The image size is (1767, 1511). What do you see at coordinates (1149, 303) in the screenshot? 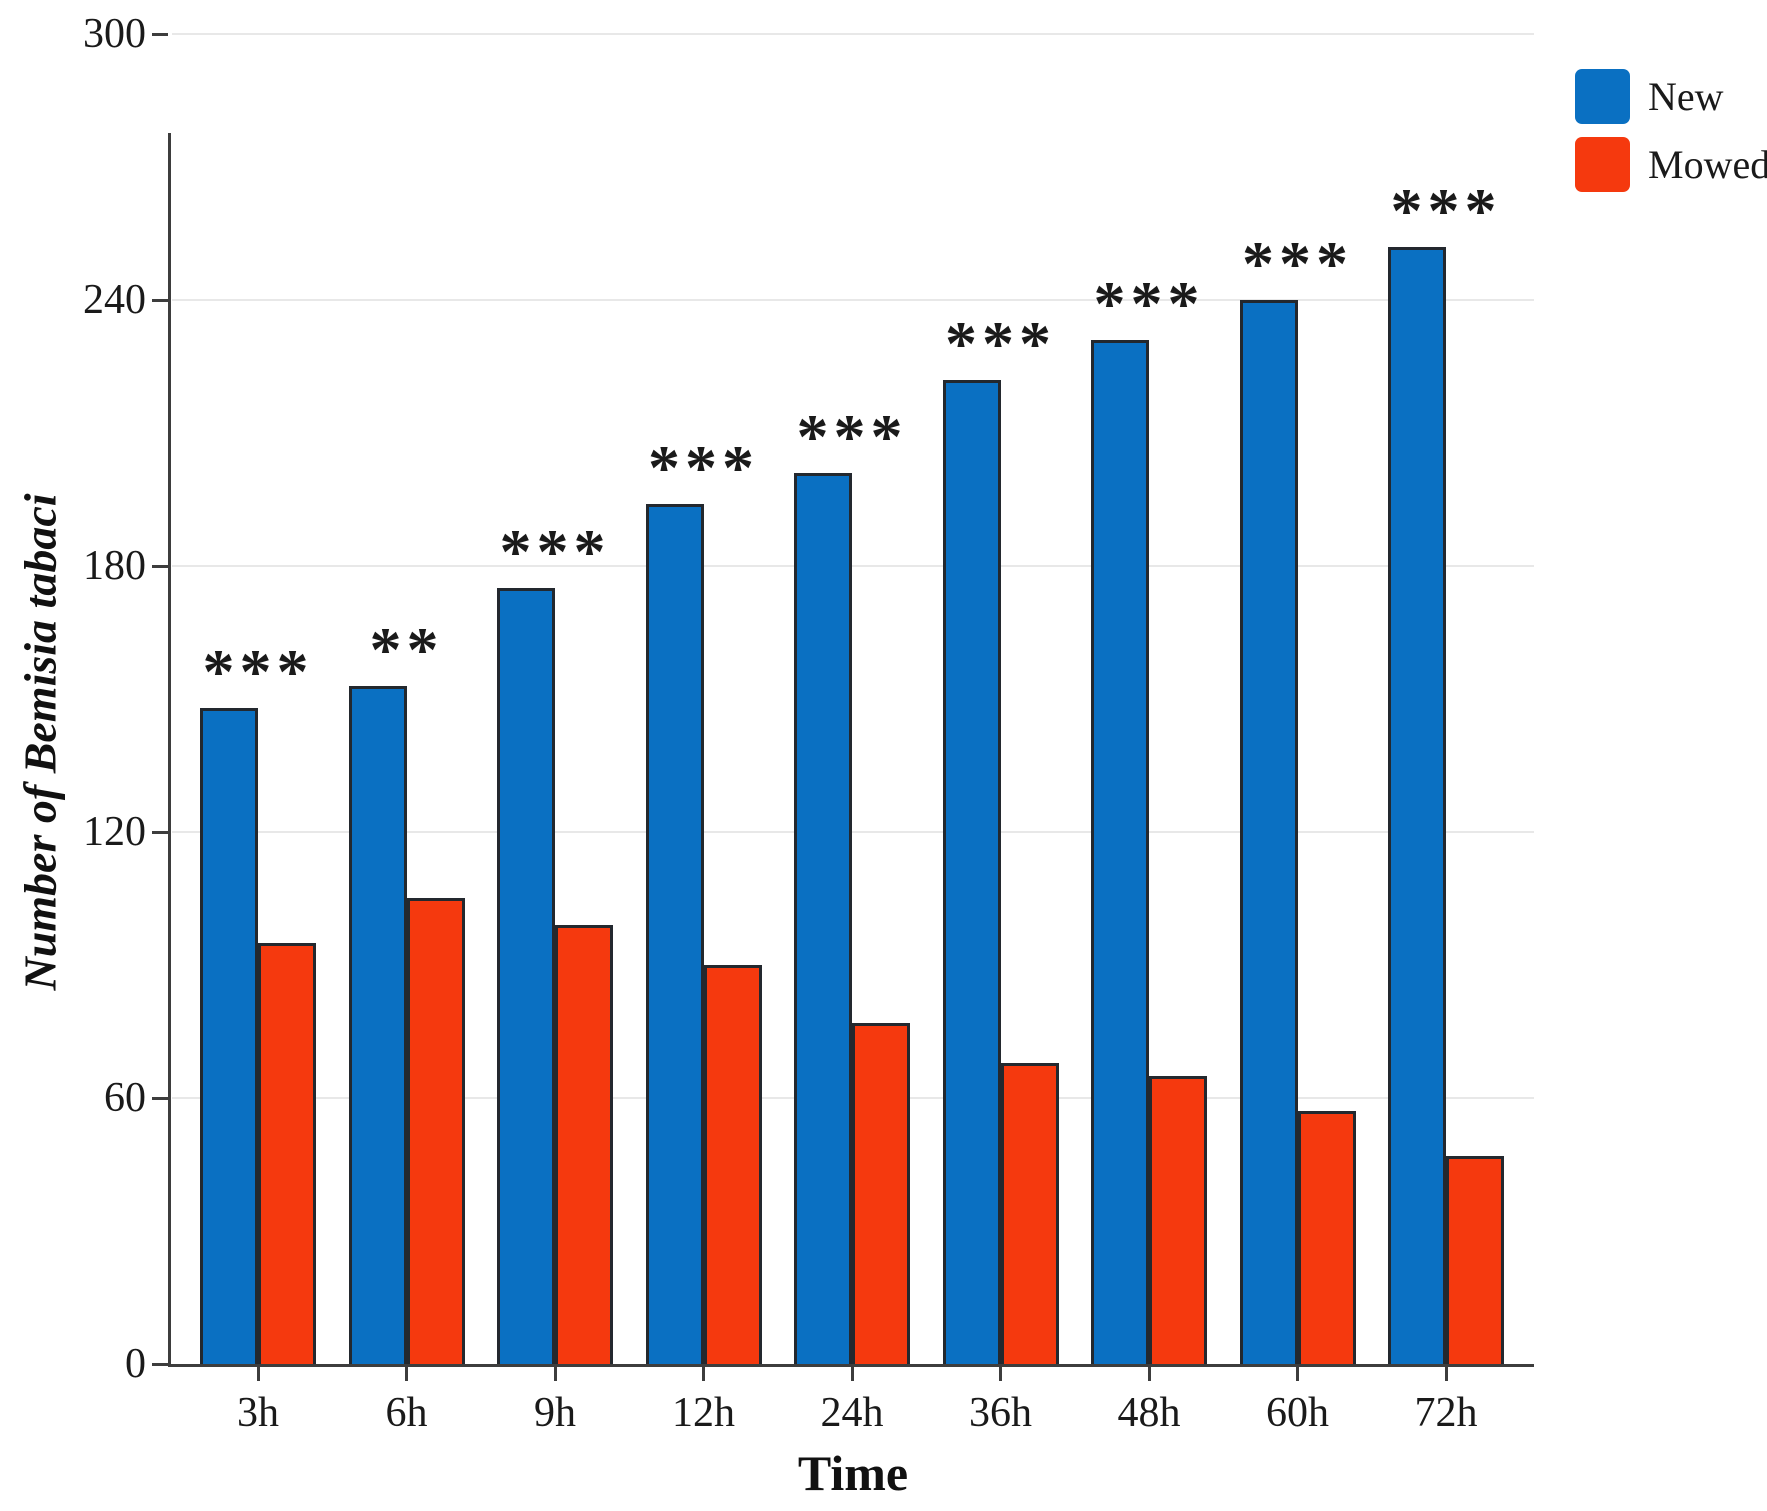
I see `significance-label-48h: ***` at bounding box center [1149, 303].